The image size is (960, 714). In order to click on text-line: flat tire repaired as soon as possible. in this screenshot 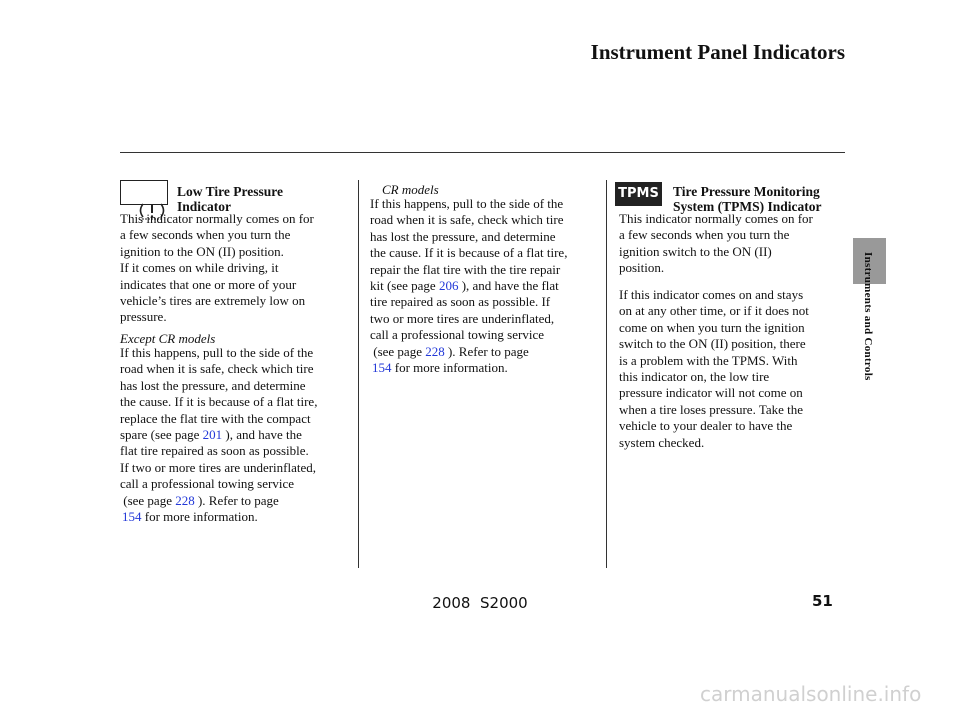, I will do `click(214, 451)`.